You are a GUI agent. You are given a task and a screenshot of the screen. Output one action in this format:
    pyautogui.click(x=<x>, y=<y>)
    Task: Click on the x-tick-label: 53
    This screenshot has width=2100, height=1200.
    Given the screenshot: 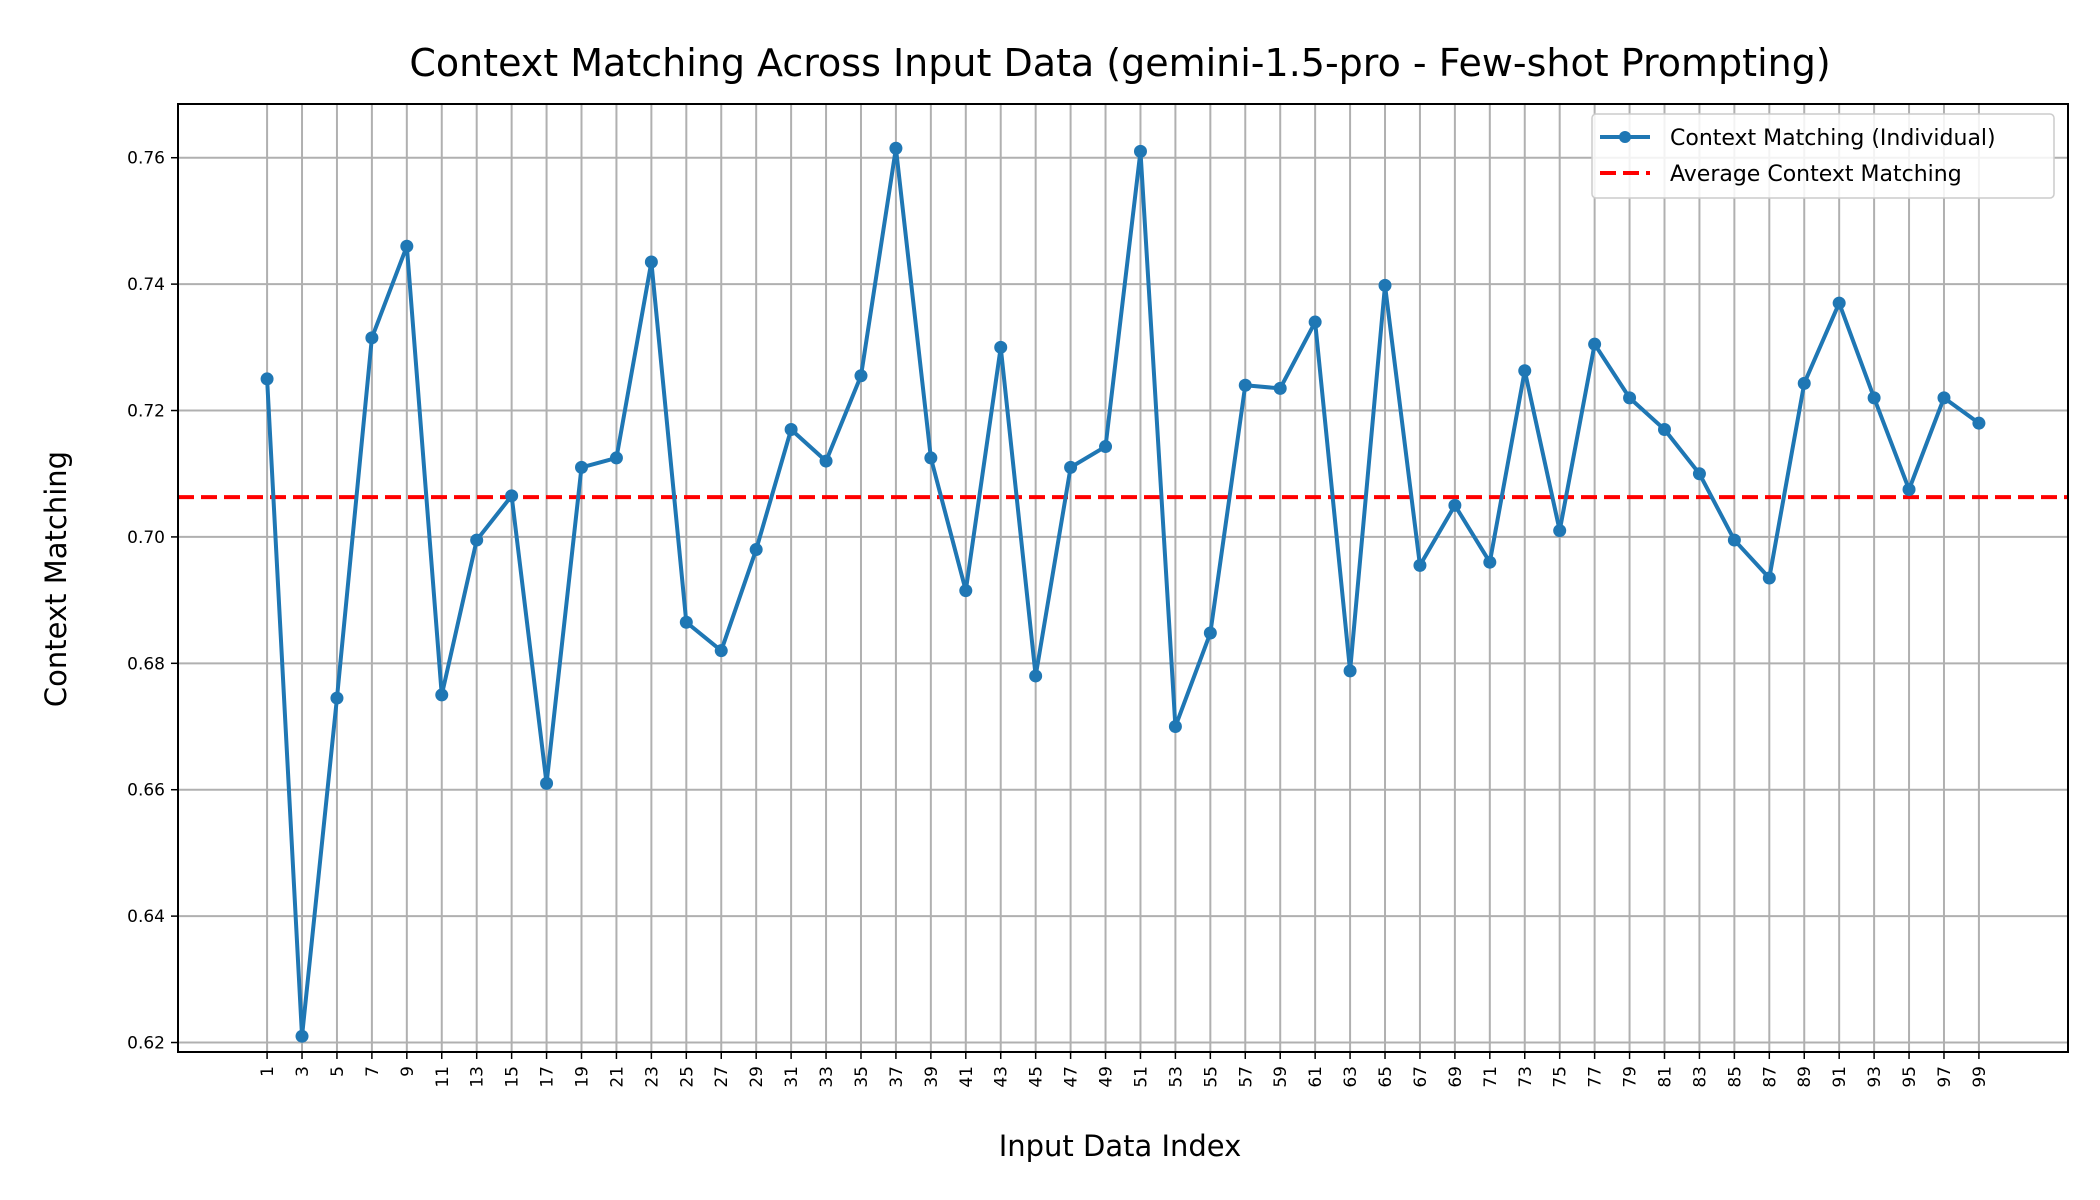 What is the action you would take?
    pyautogui.click(x=1176, y=1077)
    